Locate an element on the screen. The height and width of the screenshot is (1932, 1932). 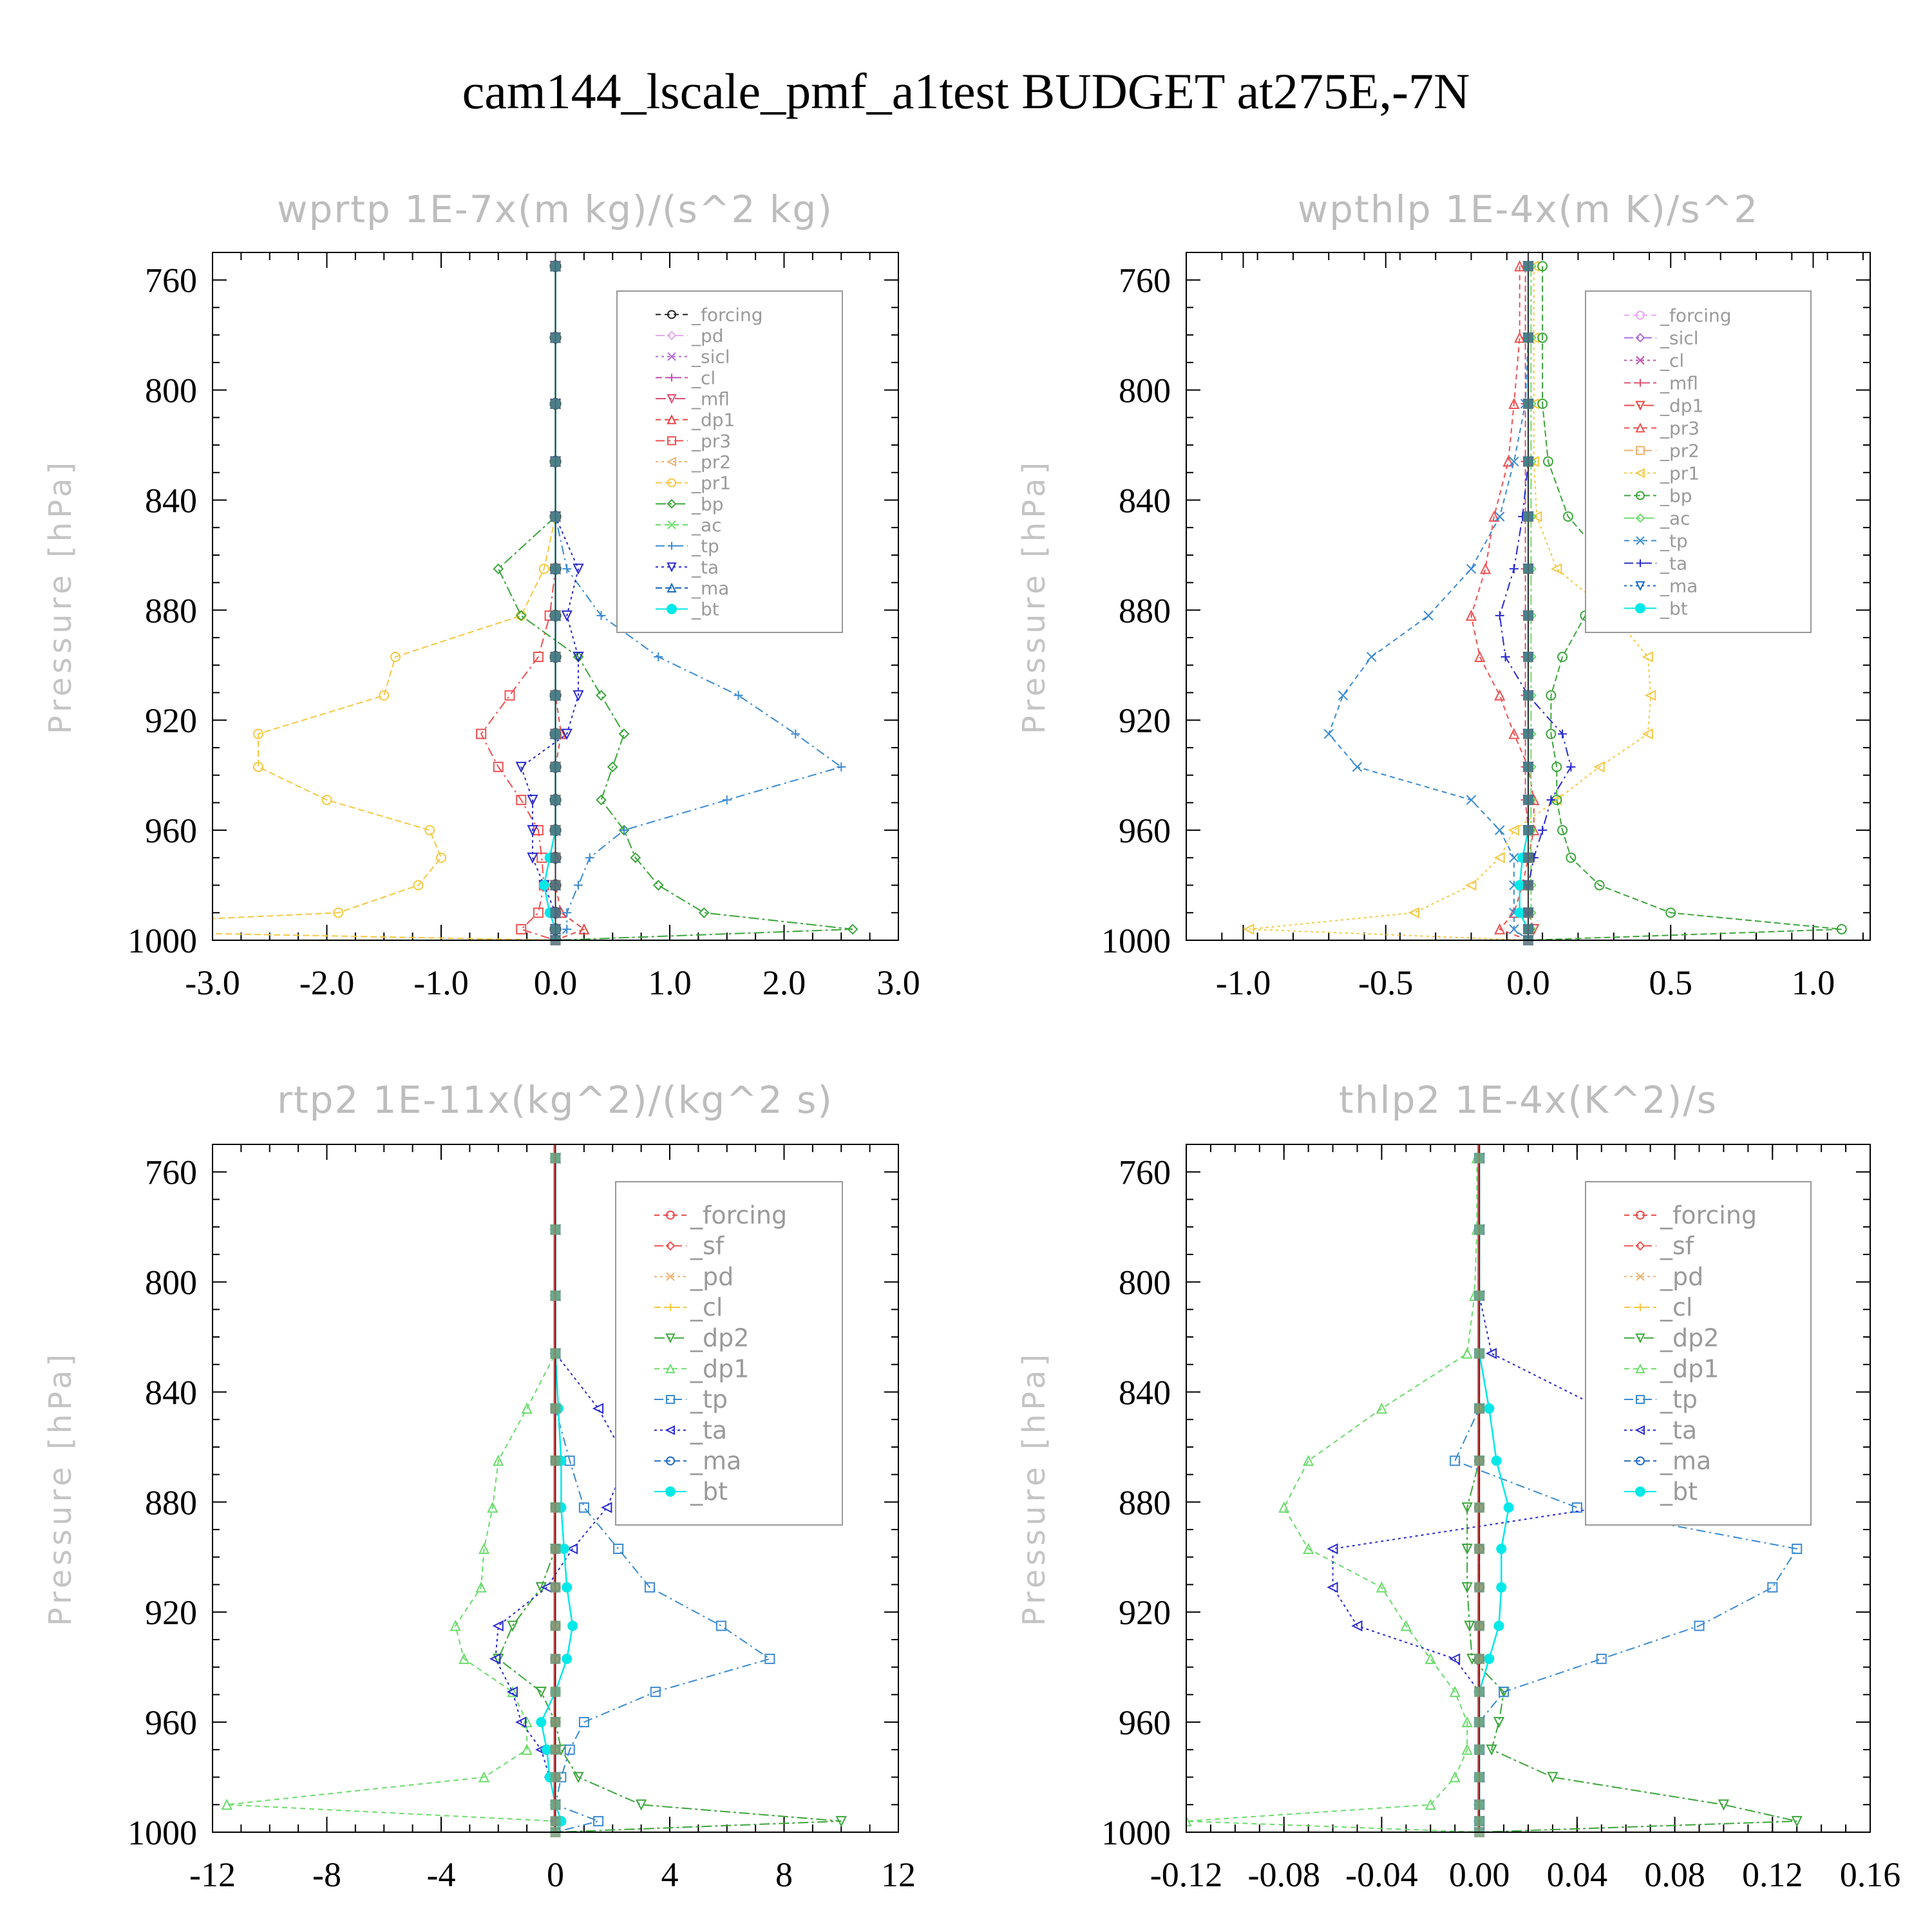
legend-label: _sicl is located at coordinates (1679, 338).